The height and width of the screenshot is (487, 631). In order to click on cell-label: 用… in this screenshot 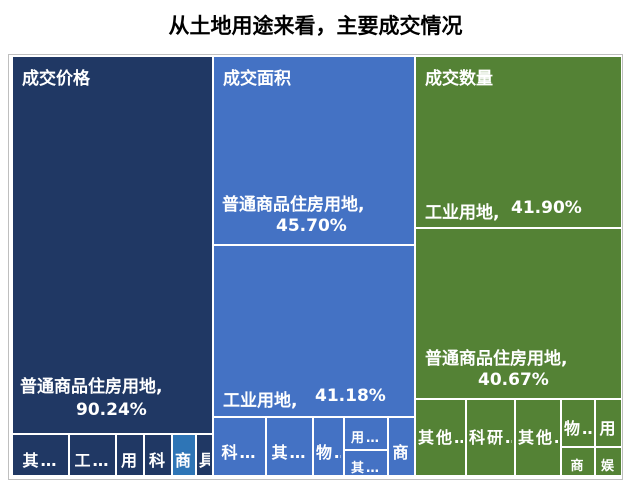, I will do `click(365, 438)`.